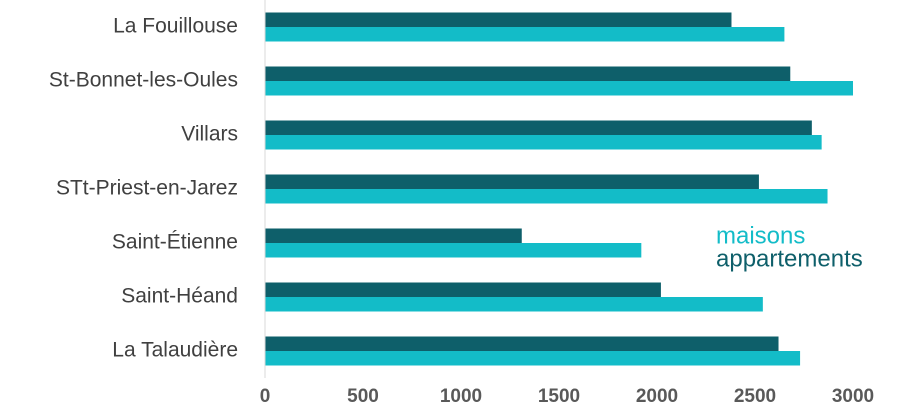  What do you see at coordinates (755, 396) in the screenshot?
I see `x-tick-label: 2500` at bounding box center [755, 396].